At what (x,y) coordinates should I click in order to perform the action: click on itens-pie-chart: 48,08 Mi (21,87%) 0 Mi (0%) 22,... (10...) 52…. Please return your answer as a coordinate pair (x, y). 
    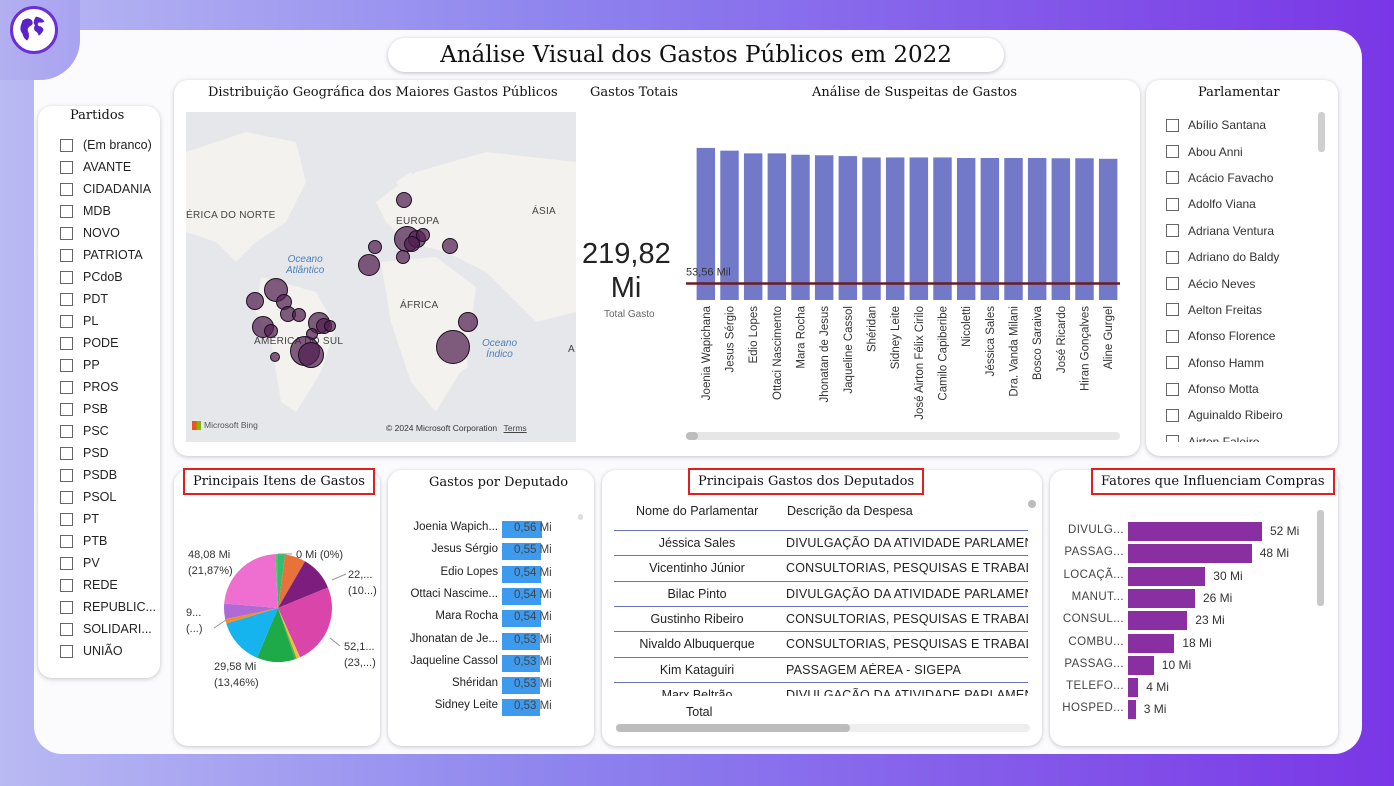
    Looking at the image, I should click on (277, 640).